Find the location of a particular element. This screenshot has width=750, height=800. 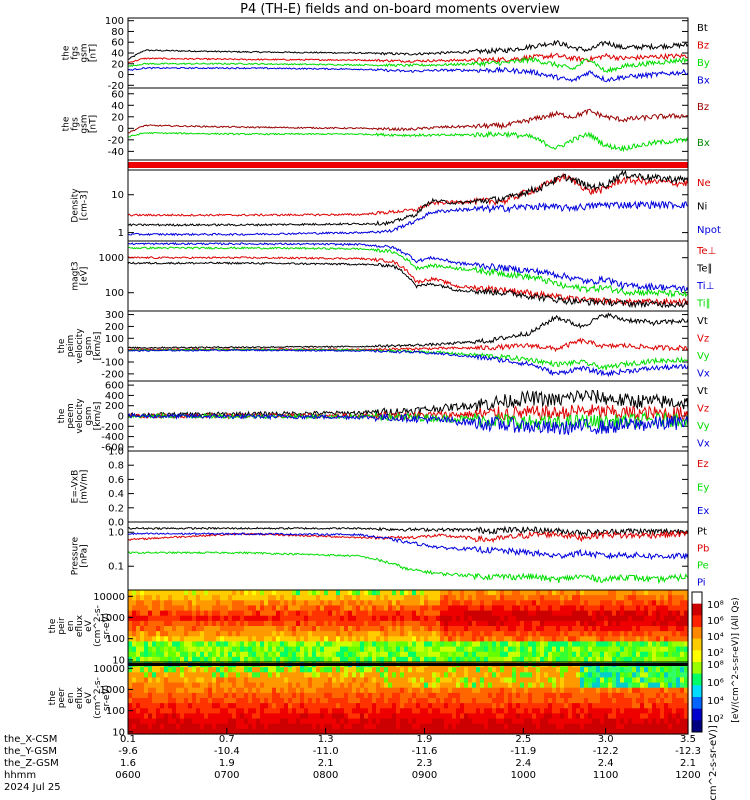

legend-entry: By is located at coordinates (703, 63).